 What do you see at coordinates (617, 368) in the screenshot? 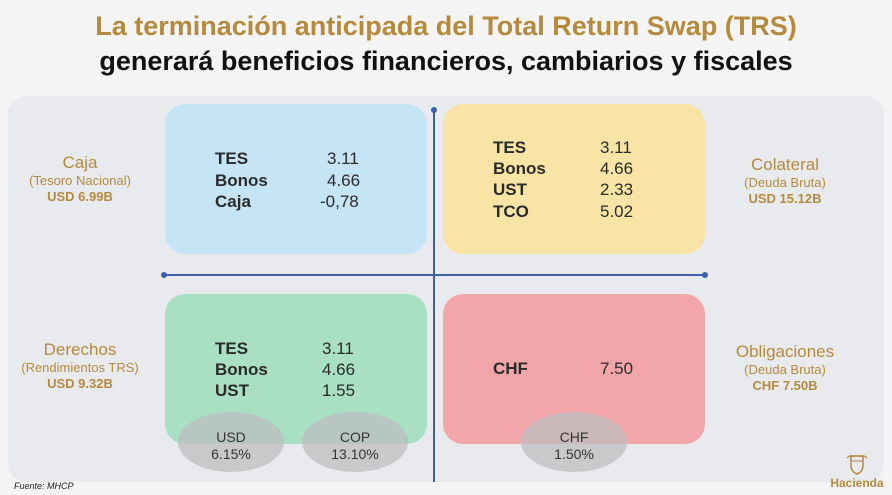
I see `row-value: 7.50` at bounding box center [617, 368].